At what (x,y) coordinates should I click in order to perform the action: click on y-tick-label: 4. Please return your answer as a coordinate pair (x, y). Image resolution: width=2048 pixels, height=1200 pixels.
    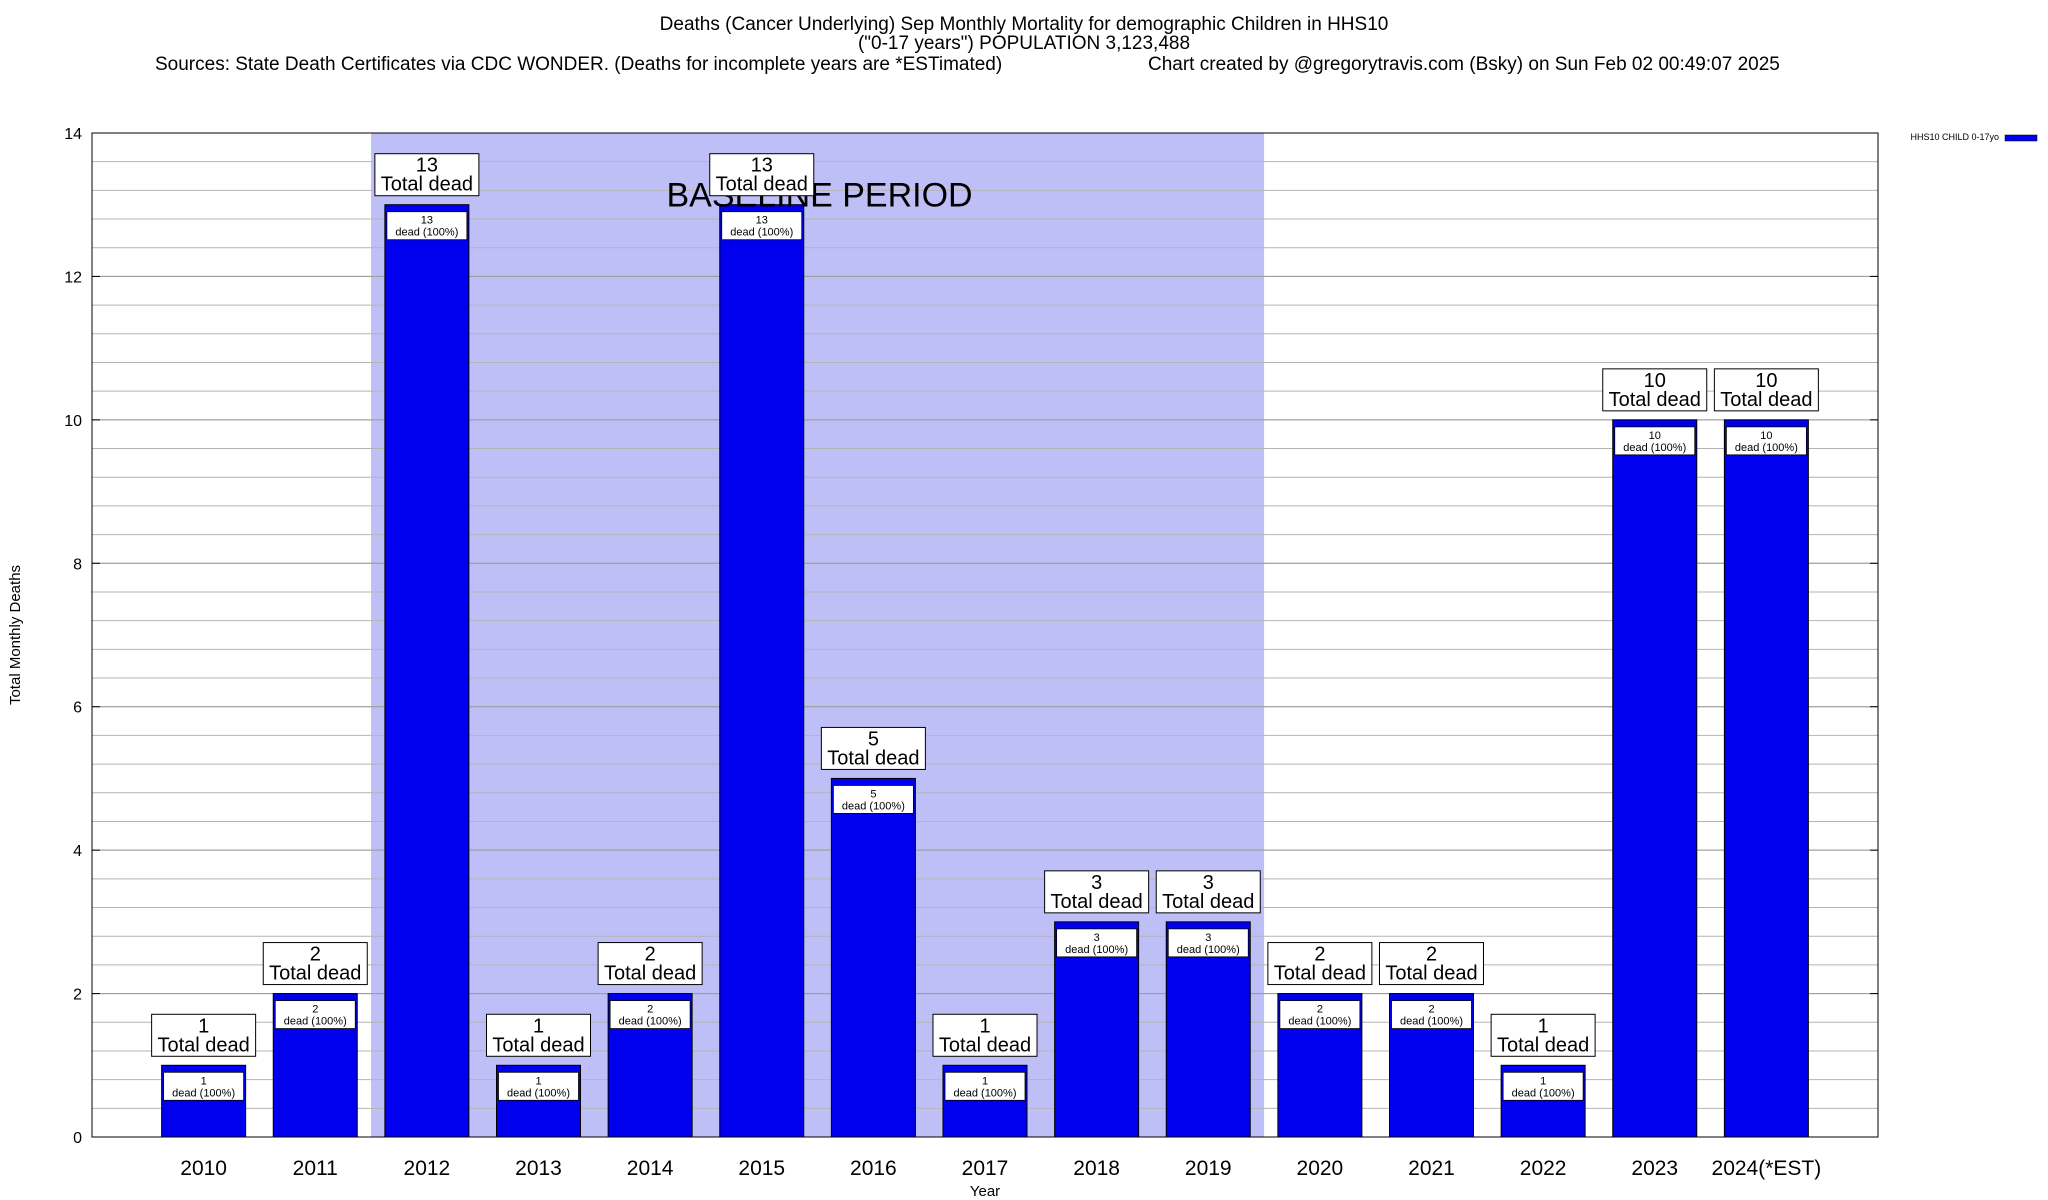
    Looking at the image, I should click on (77, 851).